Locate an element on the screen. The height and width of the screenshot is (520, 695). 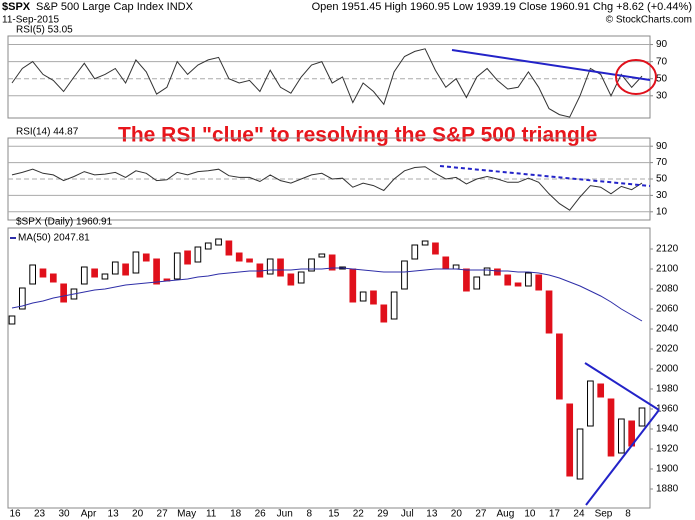
x-tick-label: 20 is located at coordinates (457, 514).